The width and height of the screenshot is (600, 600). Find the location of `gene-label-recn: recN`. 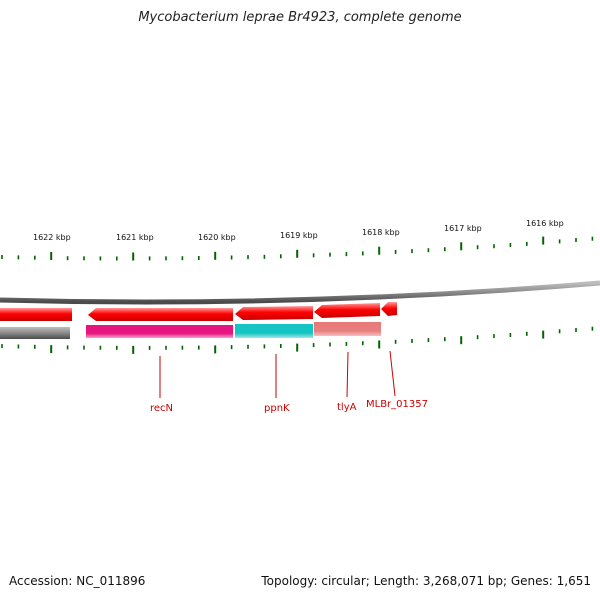

gene-label-recn: recN is located at coordinates (161, 408).